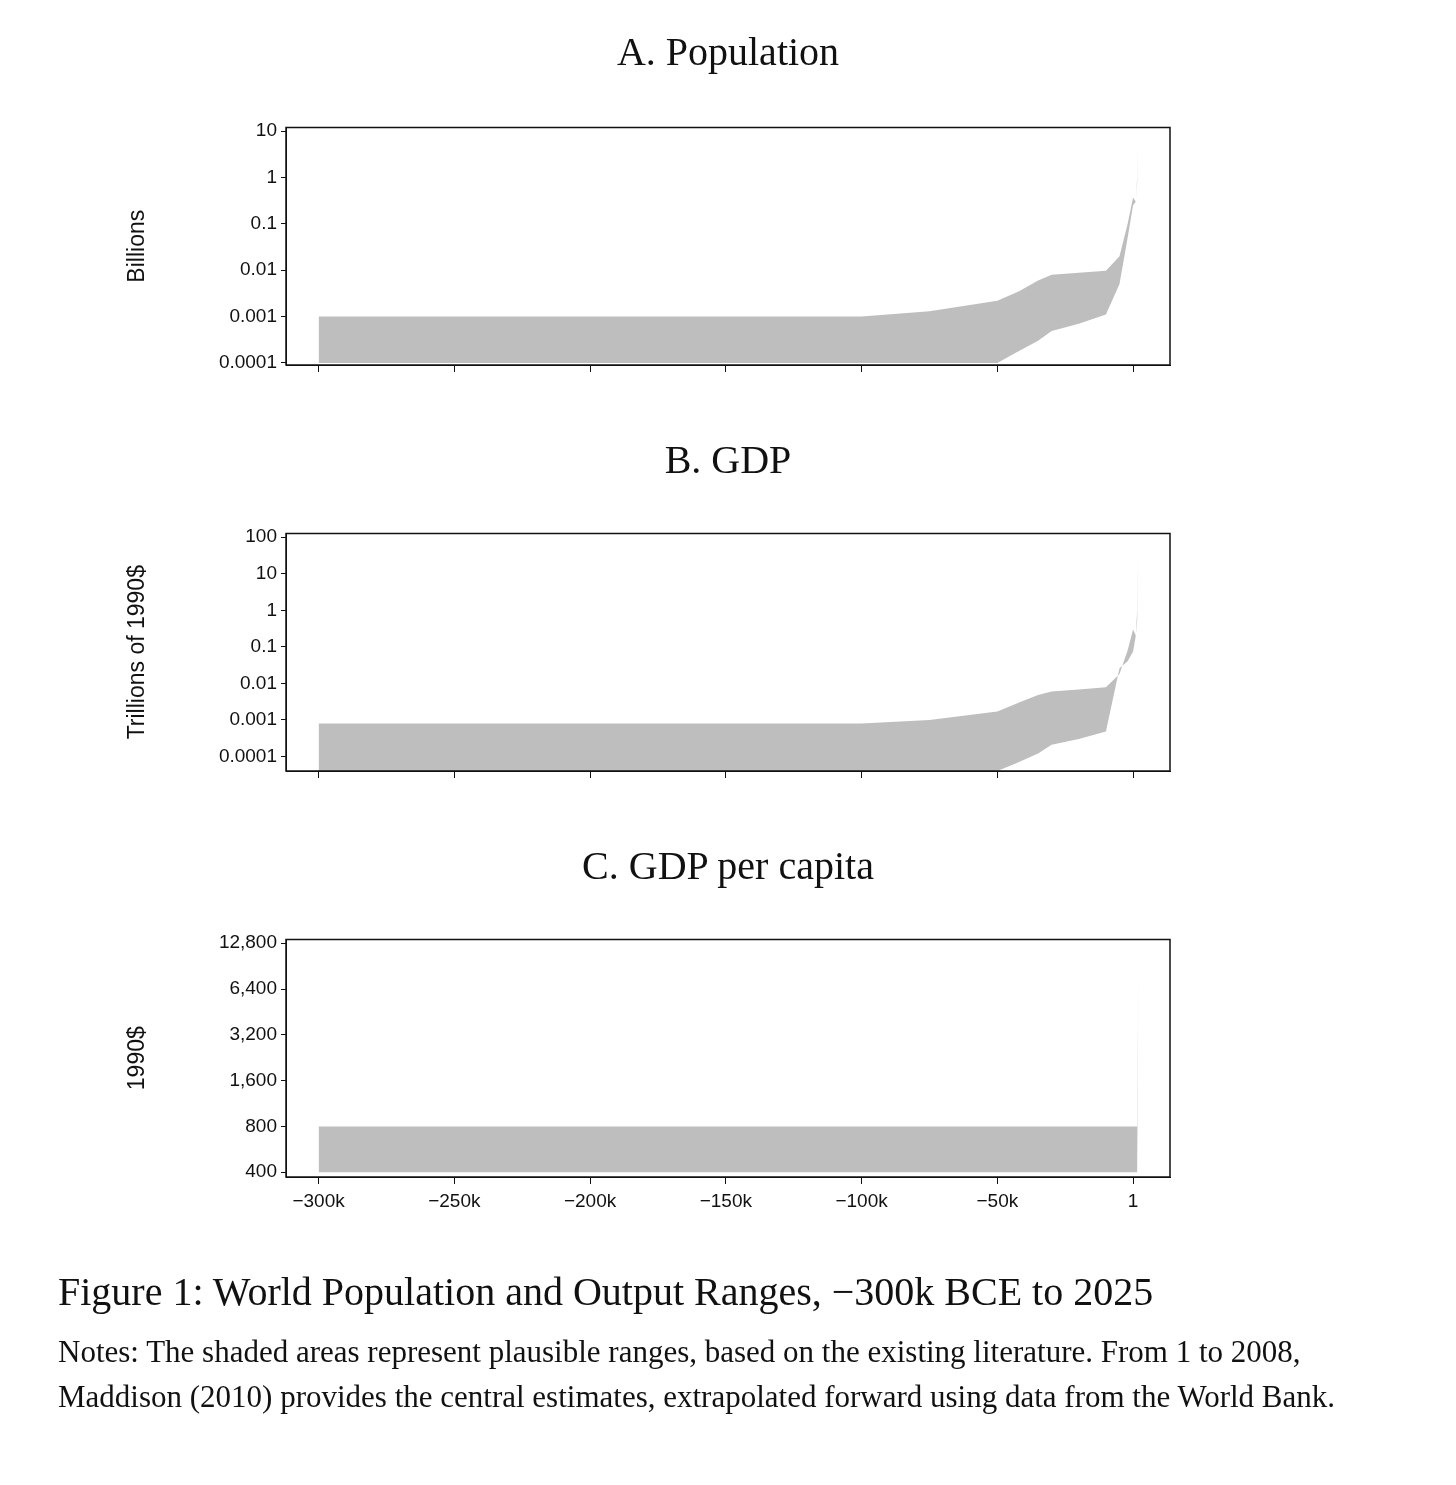  I want to click on y-tick-label: 3,200, so click(253, 1034).